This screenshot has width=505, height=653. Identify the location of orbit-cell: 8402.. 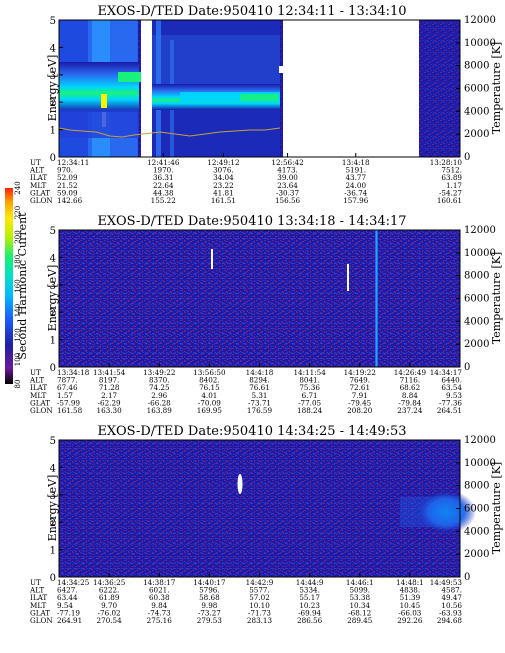
(209, 380).